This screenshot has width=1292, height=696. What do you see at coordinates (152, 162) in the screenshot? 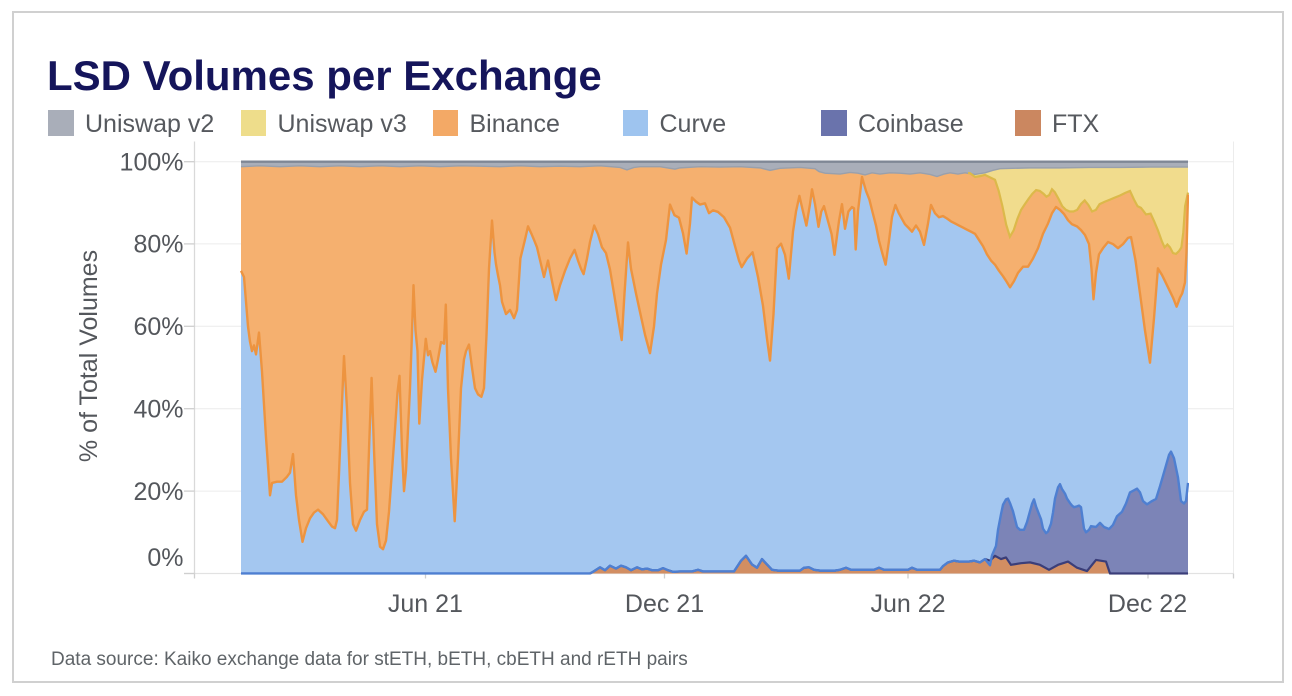
I see `svg-text: 100%` at bounding box center [152, 162].